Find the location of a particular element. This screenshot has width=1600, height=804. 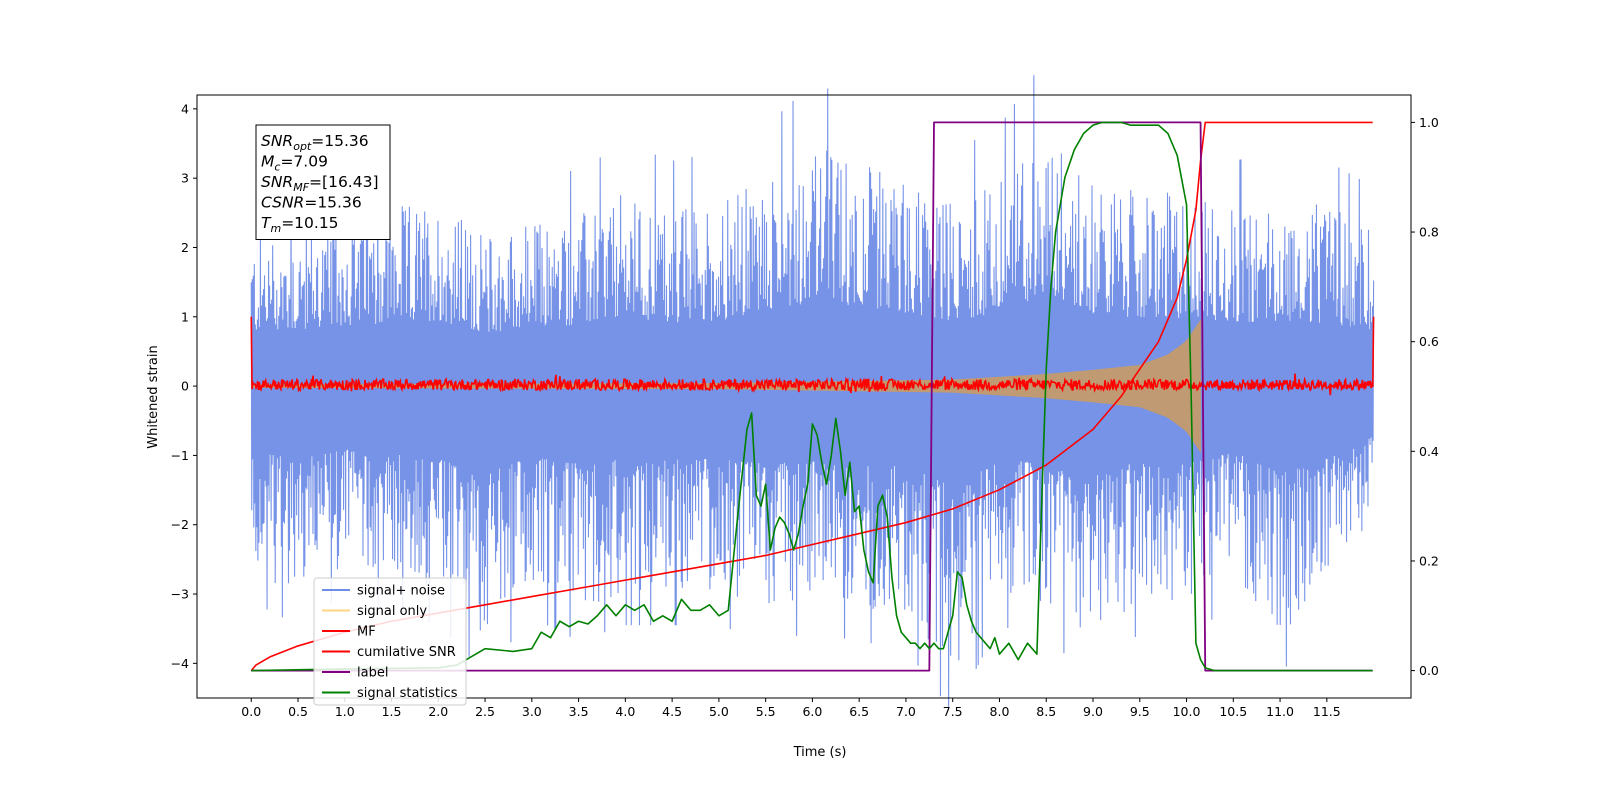

y-right-tick-label: 0.4 is located at coordinates (1429, 451).